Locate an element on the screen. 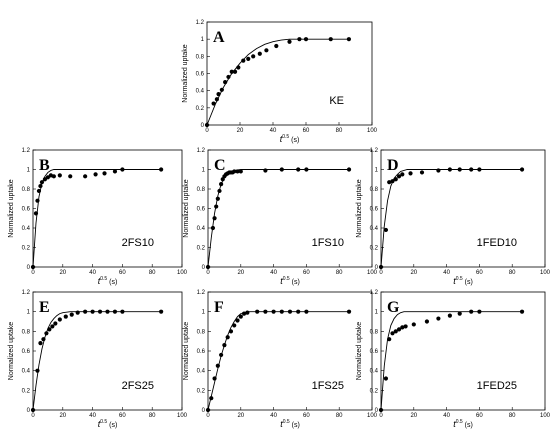 This screenshot has height=433, width=550. panel-letter: G is located at coordinates (393, 307).